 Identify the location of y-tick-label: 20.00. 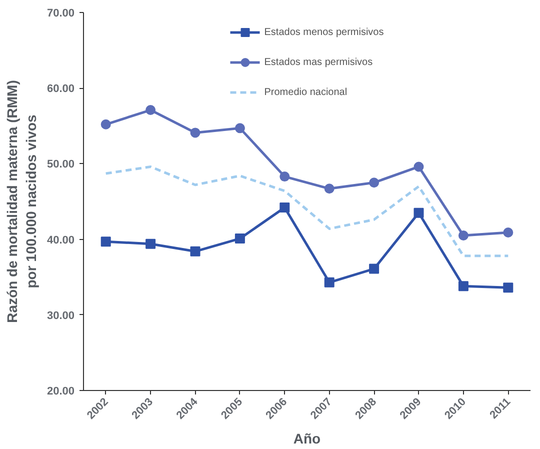
(60, 392).